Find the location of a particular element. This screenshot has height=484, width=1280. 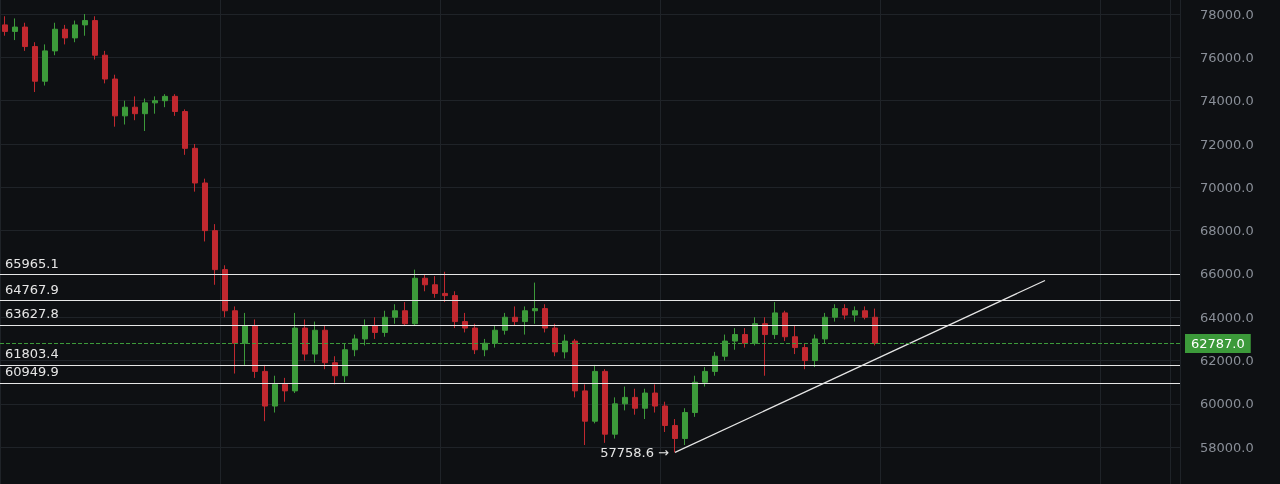

y-tick-label: 66000.0 is located at coordinates (1227, 274).